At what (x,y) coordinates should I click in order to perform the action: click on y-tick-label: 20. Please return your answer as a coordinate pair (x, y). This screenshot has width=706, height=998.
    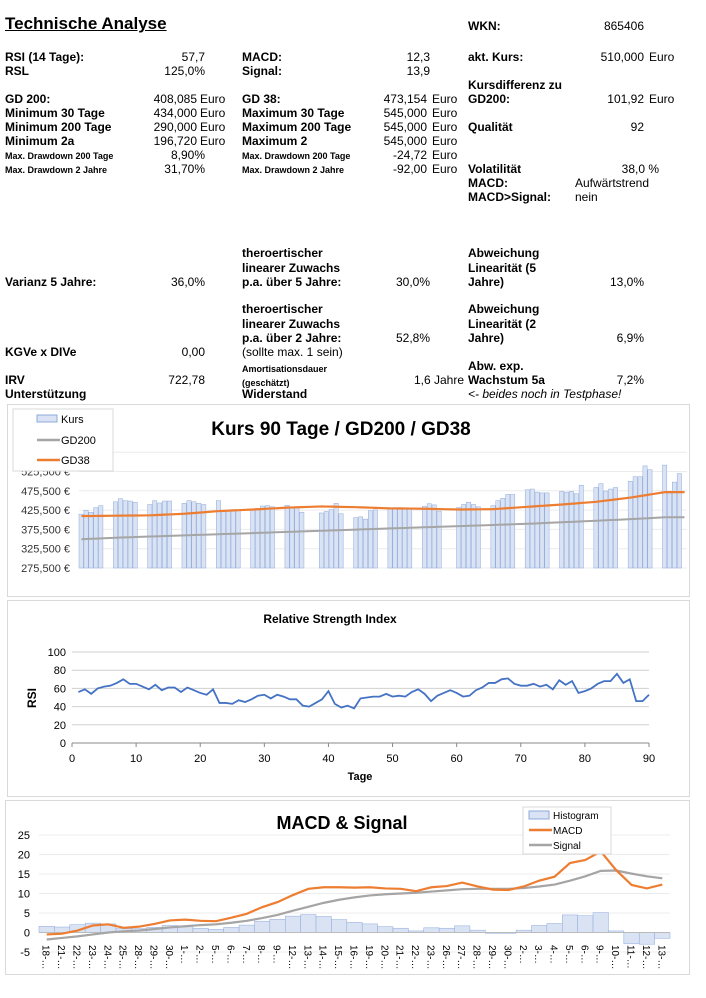
    Looking at the image, I should click on (60, 726).